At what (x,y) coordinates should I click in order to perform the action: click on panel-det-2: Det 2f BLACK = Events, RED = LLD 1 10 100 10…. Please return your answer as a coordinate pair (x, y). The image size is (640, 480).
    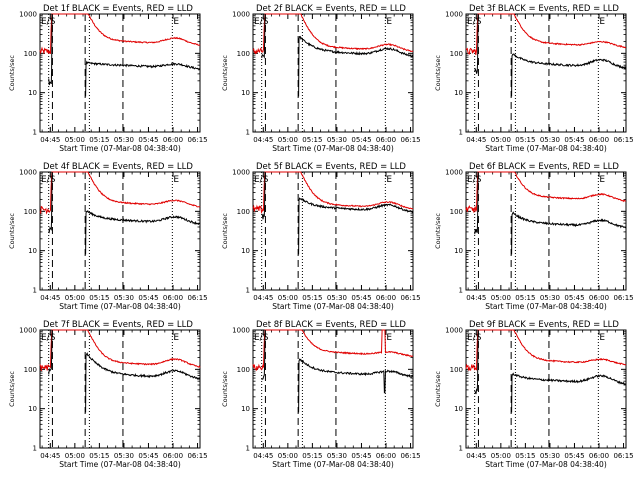
    Looking at the image, I should click on (321, 78).